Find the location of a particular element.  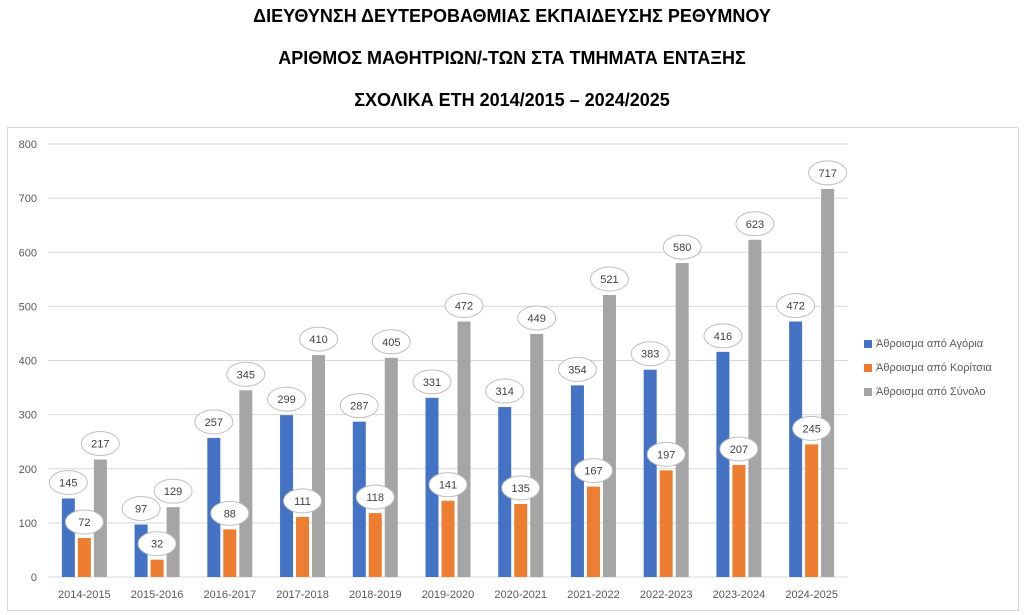

x-tick-label: 2017-2018 is located at coordinates (302, 595).